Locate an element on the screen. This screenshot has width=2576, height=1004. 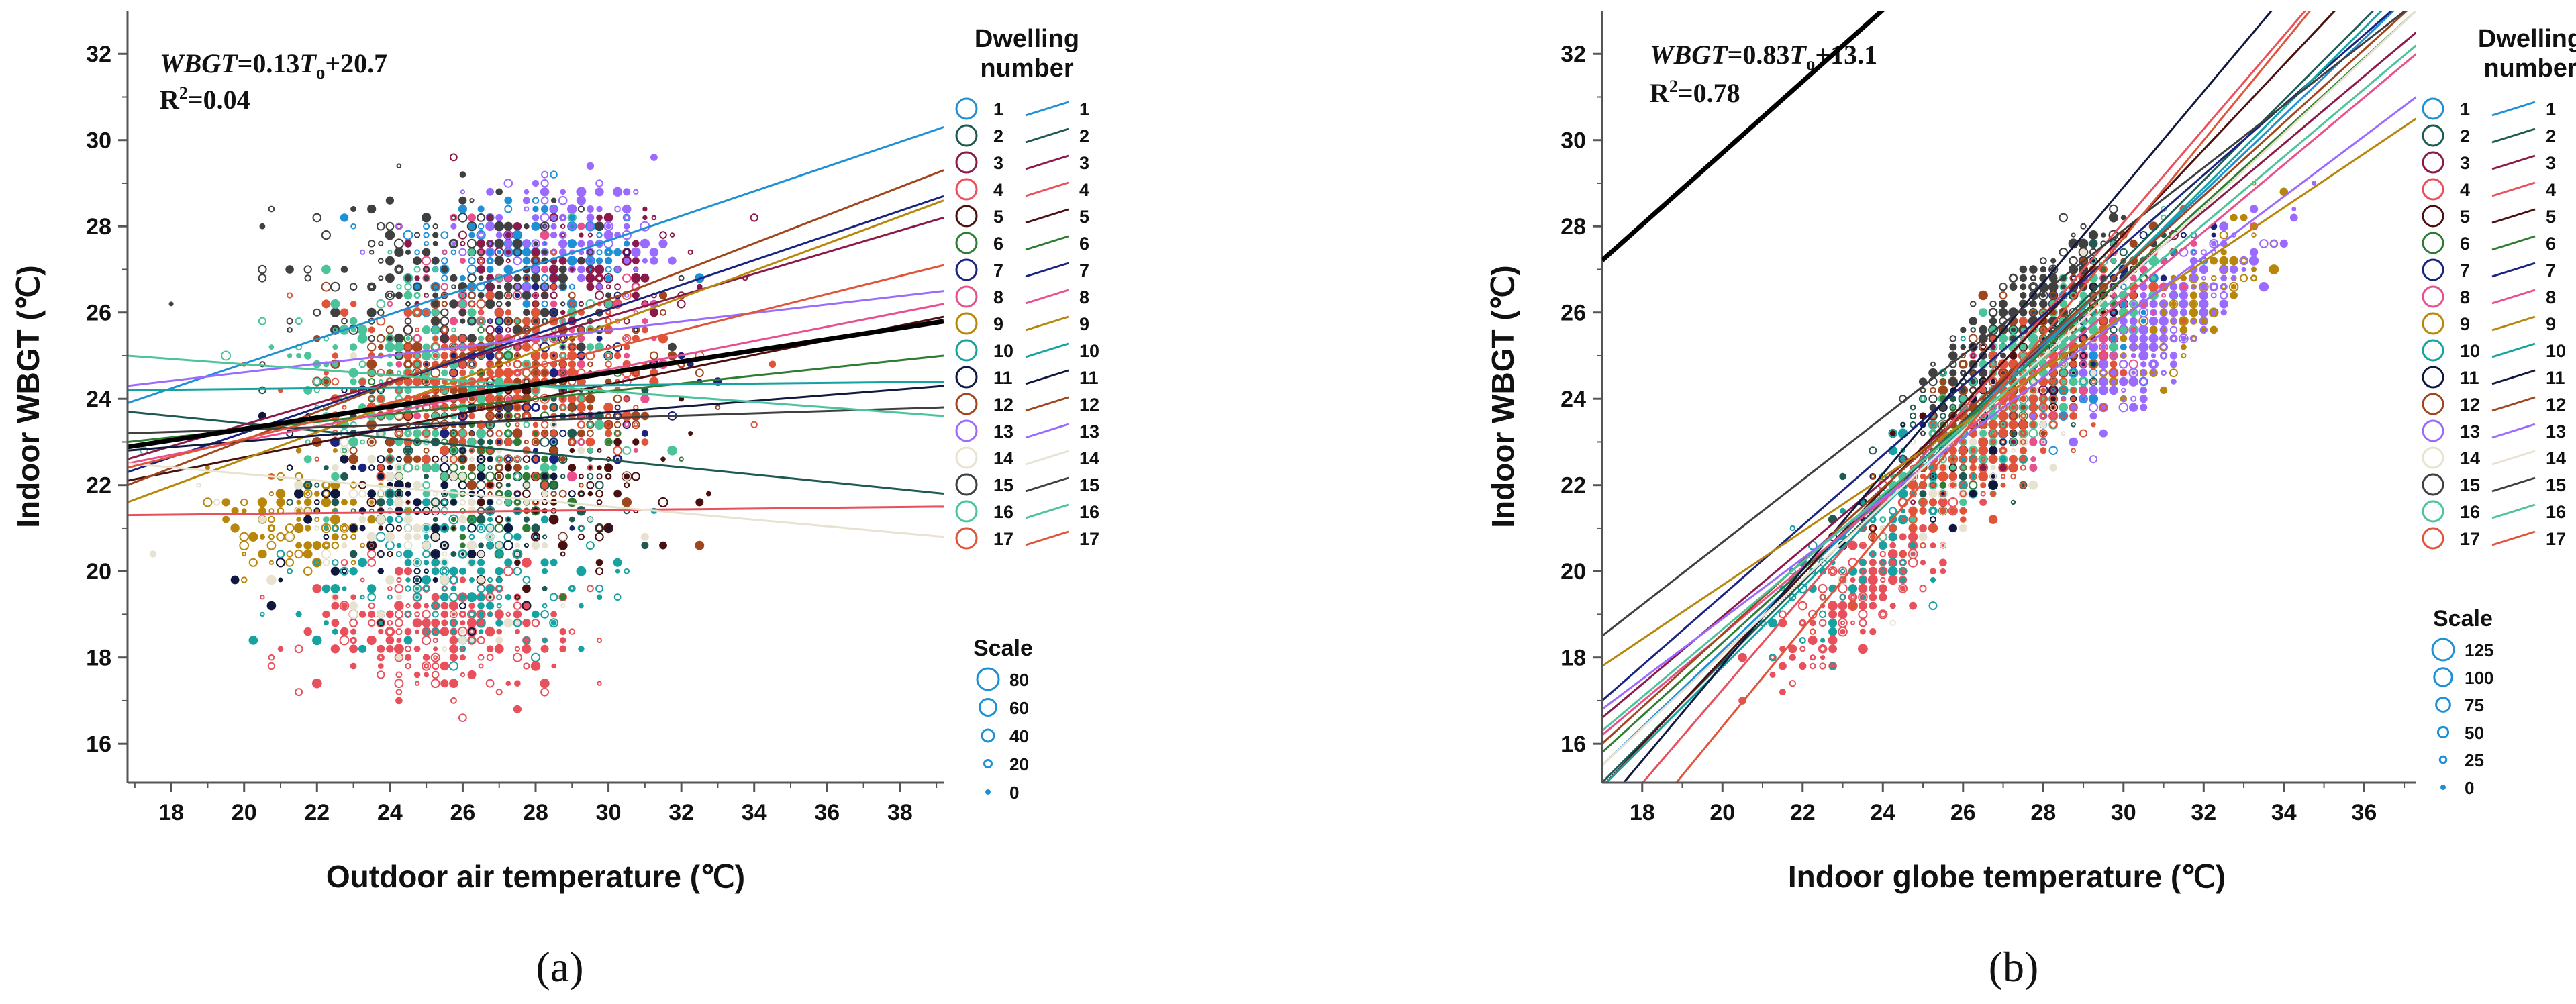
y-tick-label: 22 is located at coordinates (98, 486).